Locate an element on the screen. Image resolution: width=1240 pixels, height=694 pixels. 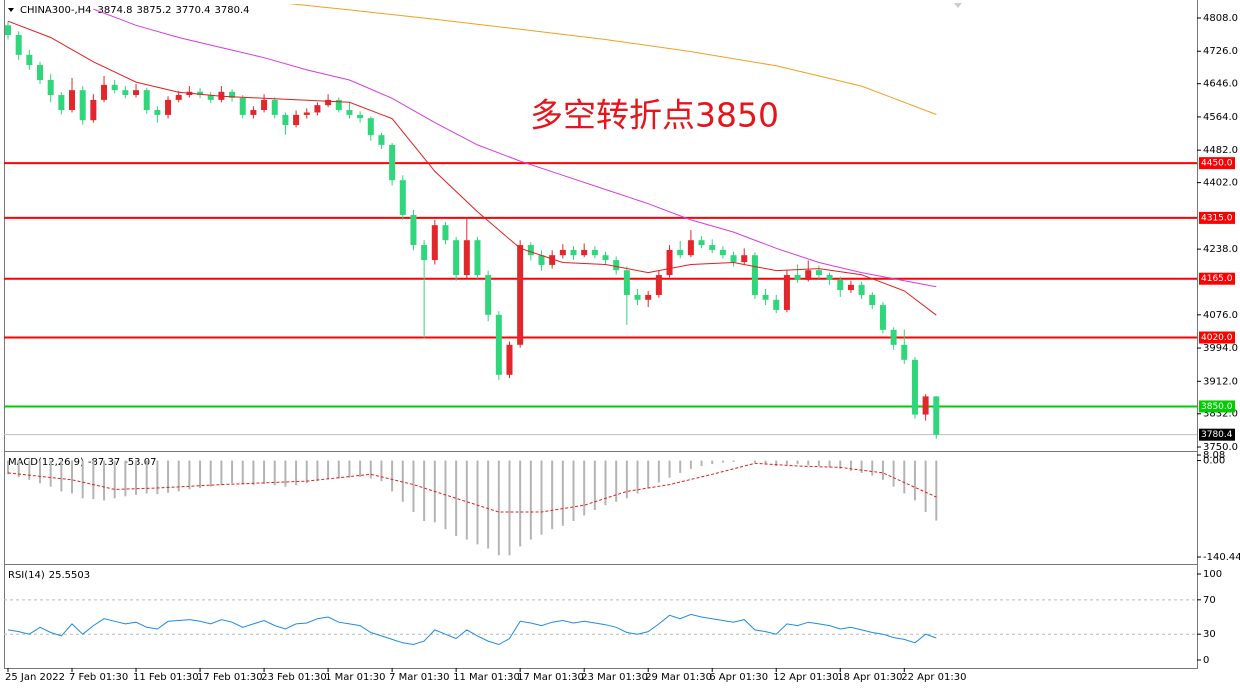
symbol: CHINA300-,H4 is located at coordinates (56, 10).